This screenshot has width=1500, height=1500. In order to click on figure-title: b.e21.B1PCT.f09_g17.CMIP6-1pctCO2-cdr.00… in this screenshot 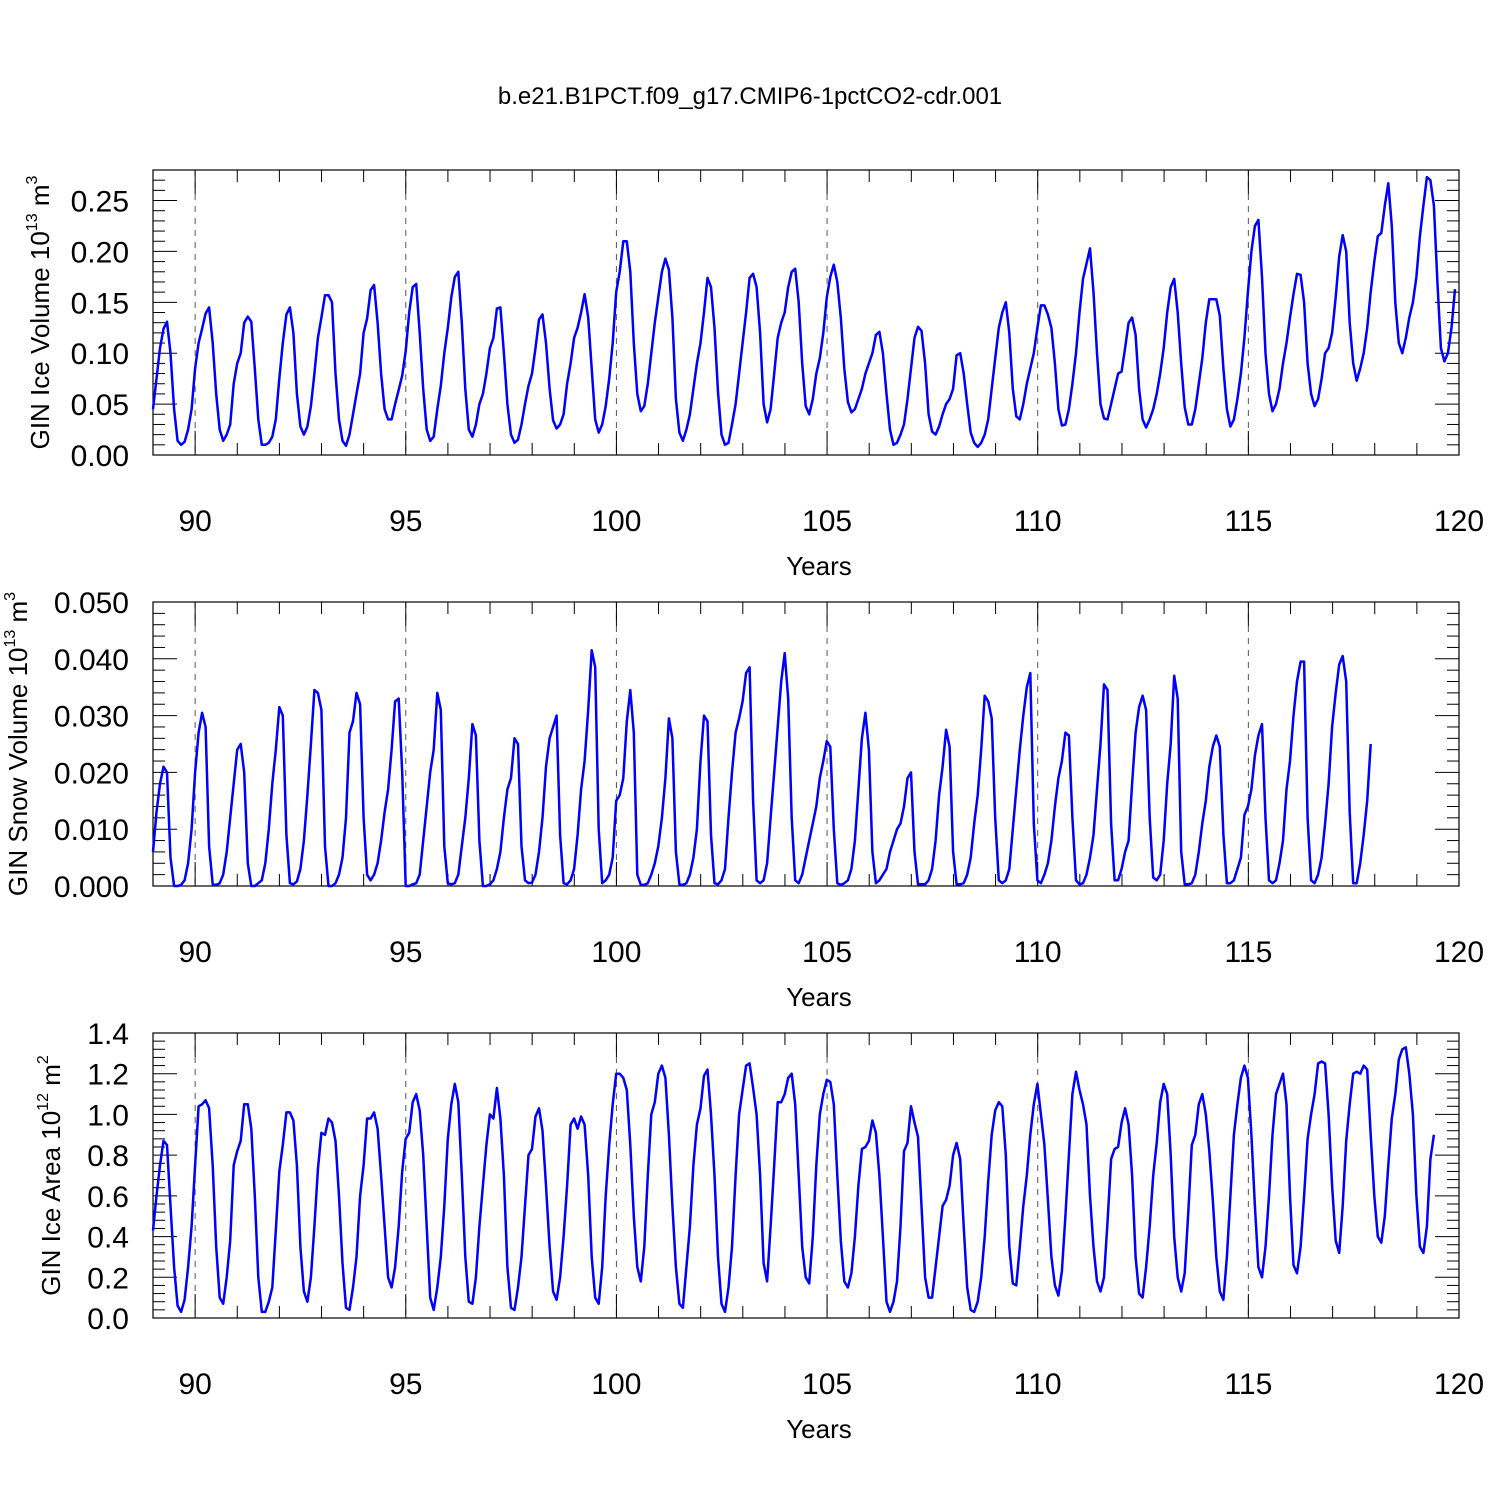, I will do `click(750, 96)`.